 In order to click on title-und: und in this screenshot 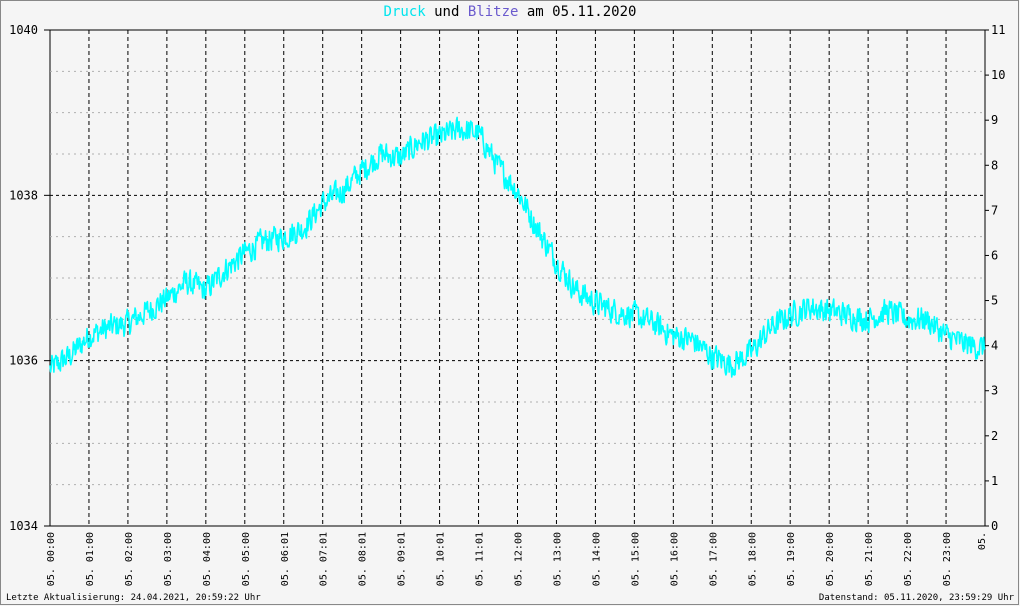, I will do `click(446, 12)`.